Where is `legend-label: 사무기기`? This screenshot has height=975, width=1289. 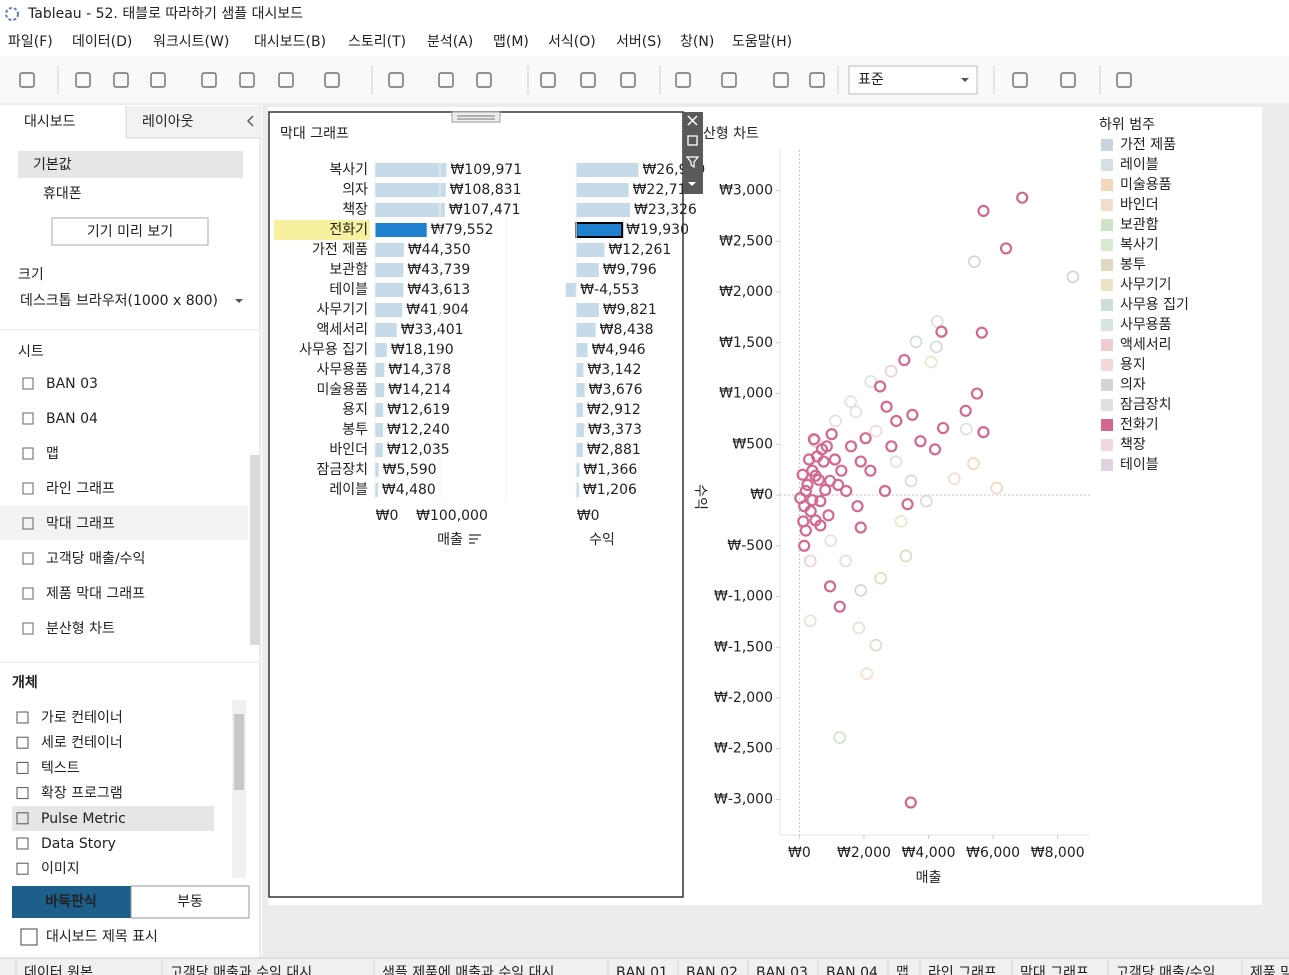
legend-label: 사무기기 is located at coordinates (1146, 285).